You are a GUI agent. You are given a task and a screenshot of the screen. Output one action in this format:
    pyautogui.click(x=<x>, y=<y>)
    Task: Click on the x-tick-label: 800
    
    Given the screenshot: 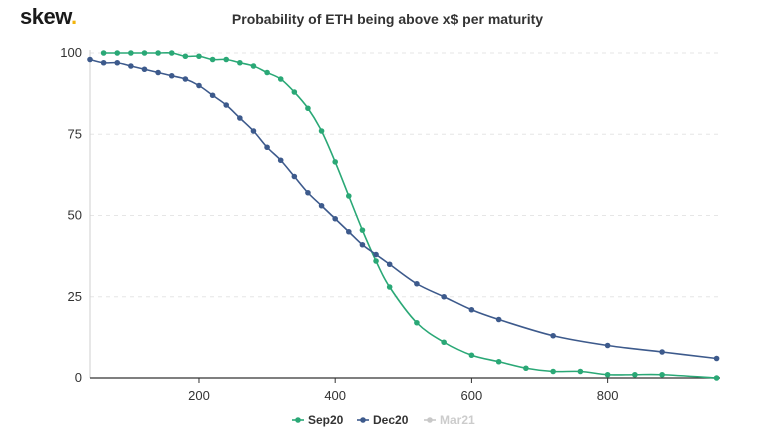 What is the action you would take?
    pyautogui.click(x=608, y=395)
    